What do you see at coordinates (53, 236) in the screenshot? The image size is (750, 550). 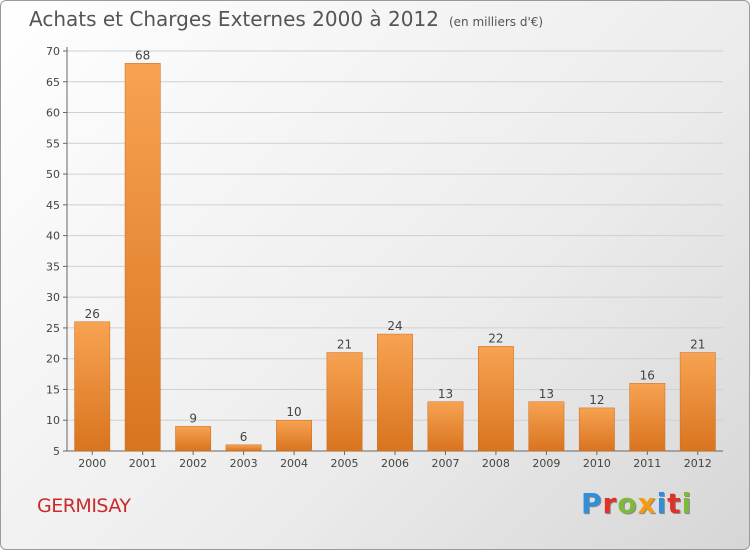 I see `y-tick-label: 40` at bounding box center [53, 236].